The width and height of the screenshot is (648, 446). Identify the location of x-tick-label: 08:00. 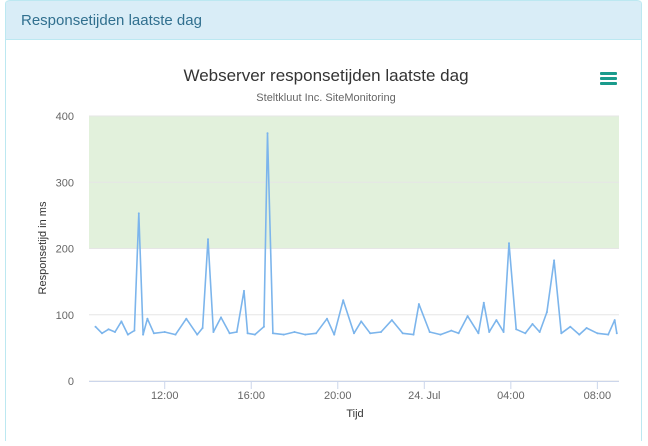
(598, 396).